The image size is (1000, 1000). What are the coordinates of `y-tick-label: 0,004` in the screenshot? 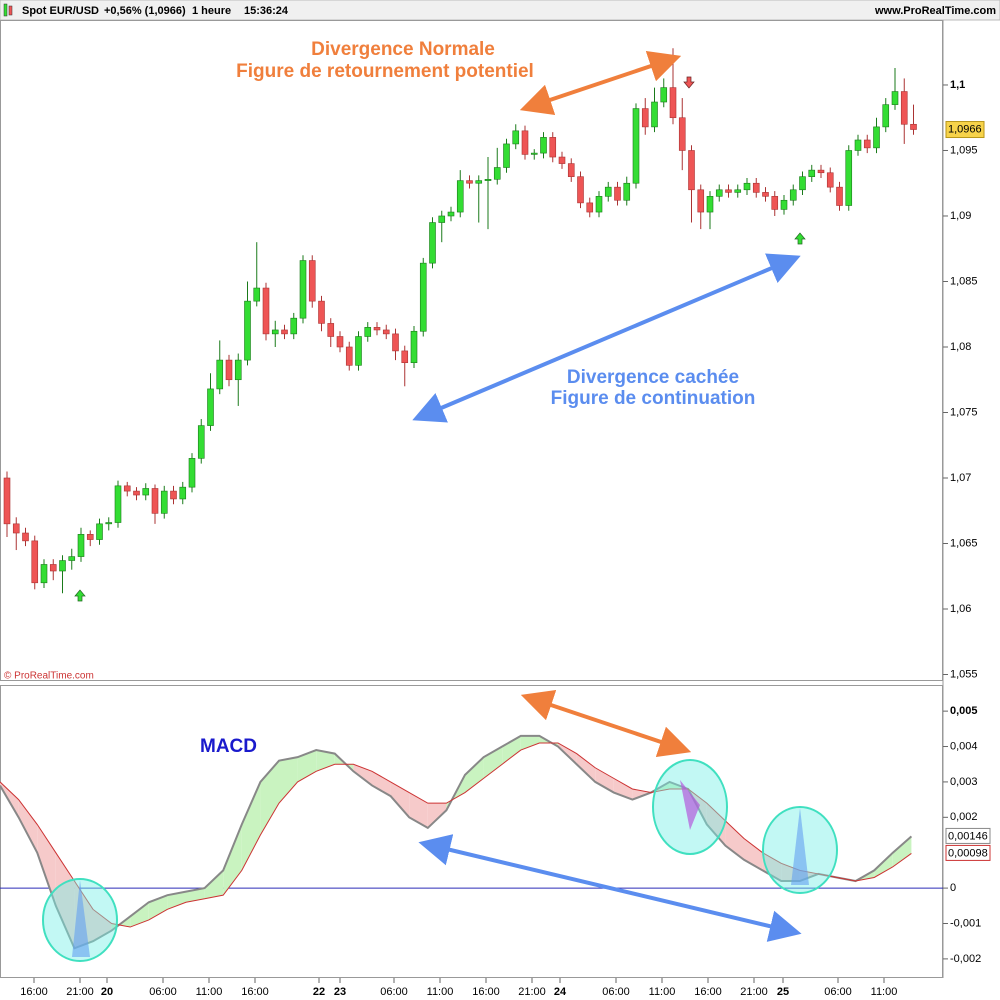 It's located at (964, 746).